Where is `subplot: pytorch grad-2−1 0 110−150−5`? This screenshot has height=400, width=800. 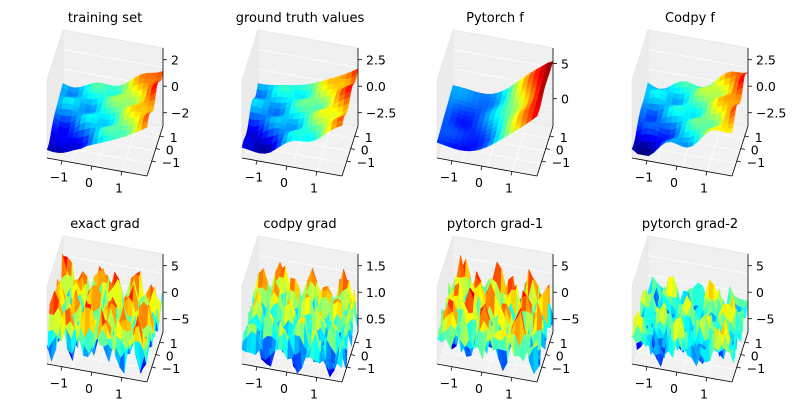 subplot: pytorch grad-2−1 0 110−150−5 is located at coordinates (702, 308).